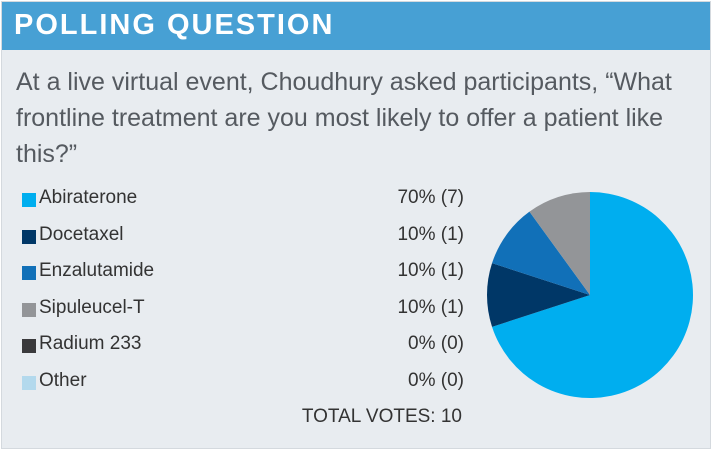 The height and width of the screenshot is (450, 712). What do you see at coordinates (237, 200) in the screenshot?
I see `legend-item: Abiraterone 70% (7)` at bounding box center [237, 200].